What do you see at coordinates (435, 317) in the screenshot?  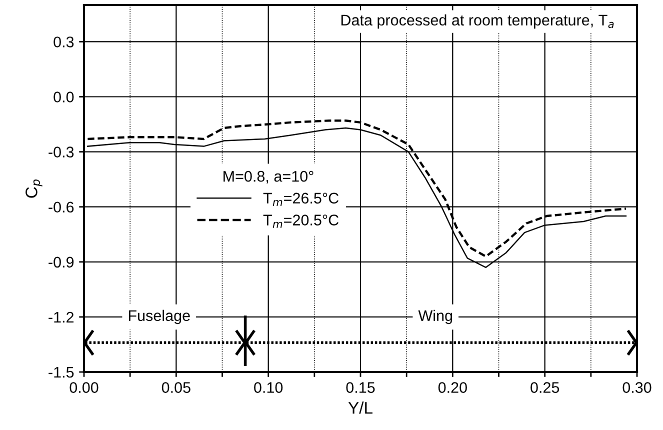 I see `annotation: Wing` at bounding box center [435, 317].